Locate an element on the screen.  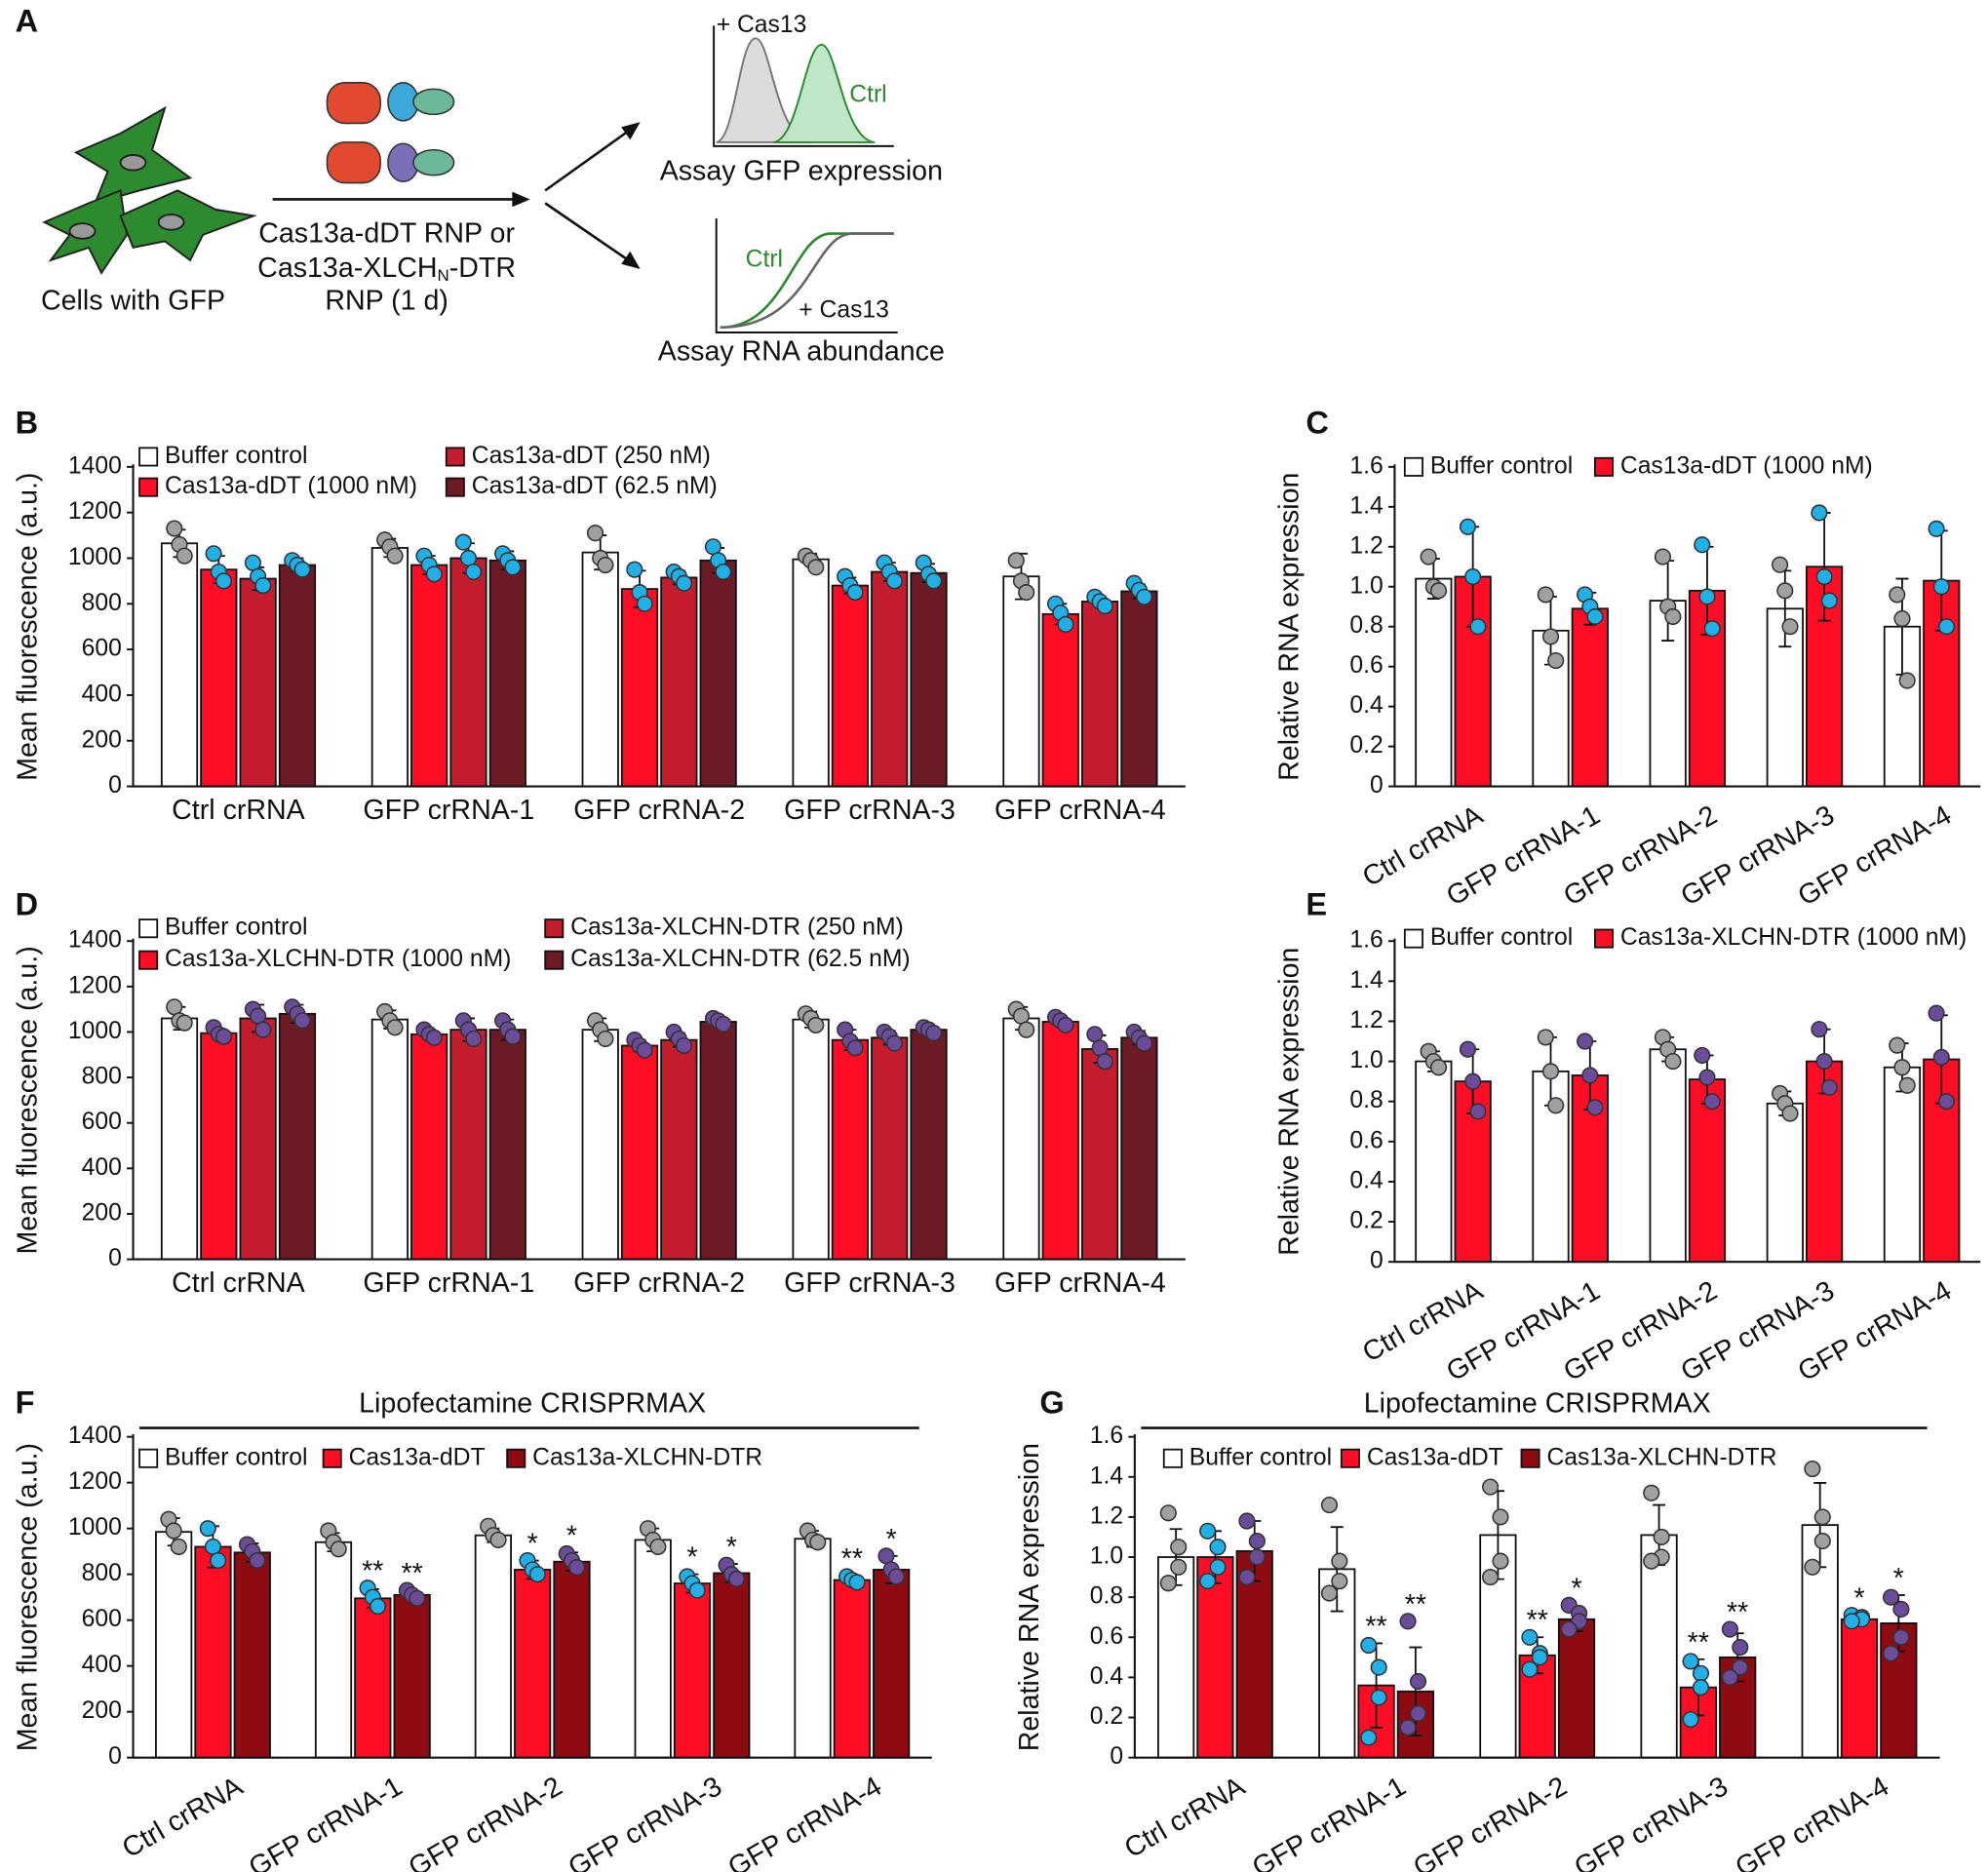
significance: * is located at coordinates (532, 1544).